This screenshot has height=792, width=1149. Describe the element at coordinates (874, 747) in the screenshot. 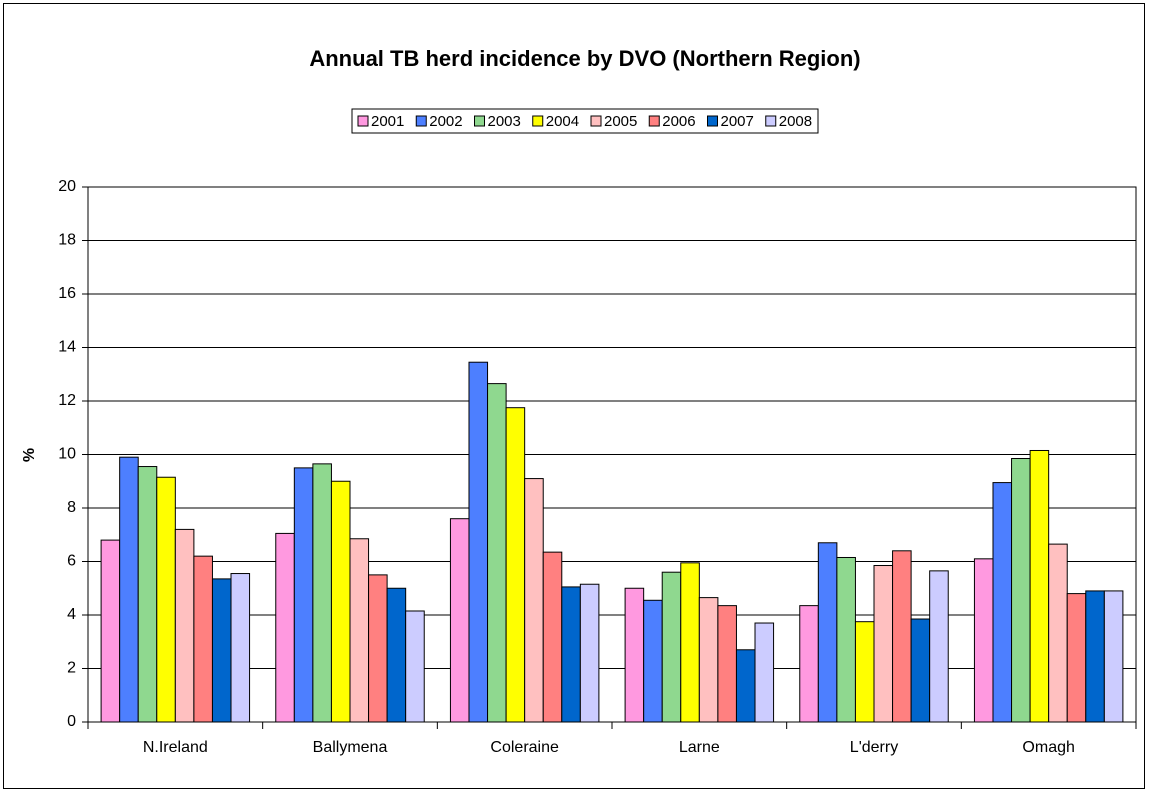

I see `x-tick-label: L'derry` at that location.